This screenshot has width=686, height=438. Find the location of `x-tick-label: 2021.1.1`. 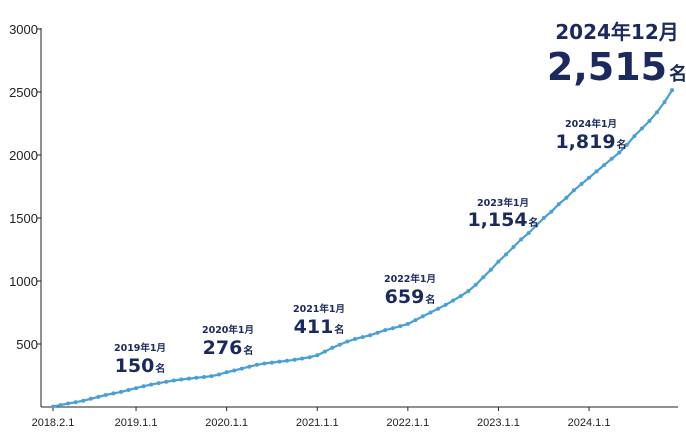

x-tick-label: 2021.1.1 is located at coordinates (317, 423).